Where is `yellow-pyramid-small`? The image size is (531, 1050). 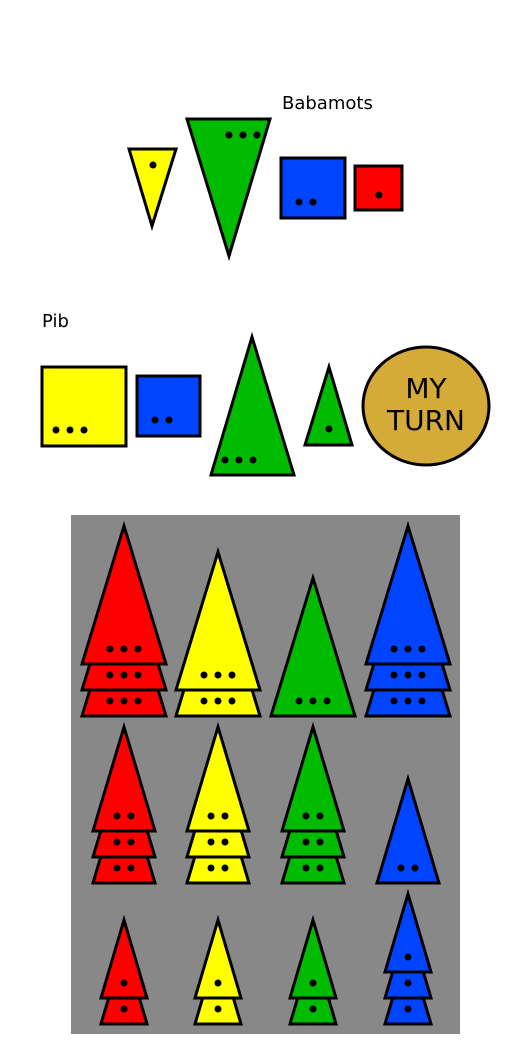 yellow-pyramid-small is located at coordinates (152, 187).